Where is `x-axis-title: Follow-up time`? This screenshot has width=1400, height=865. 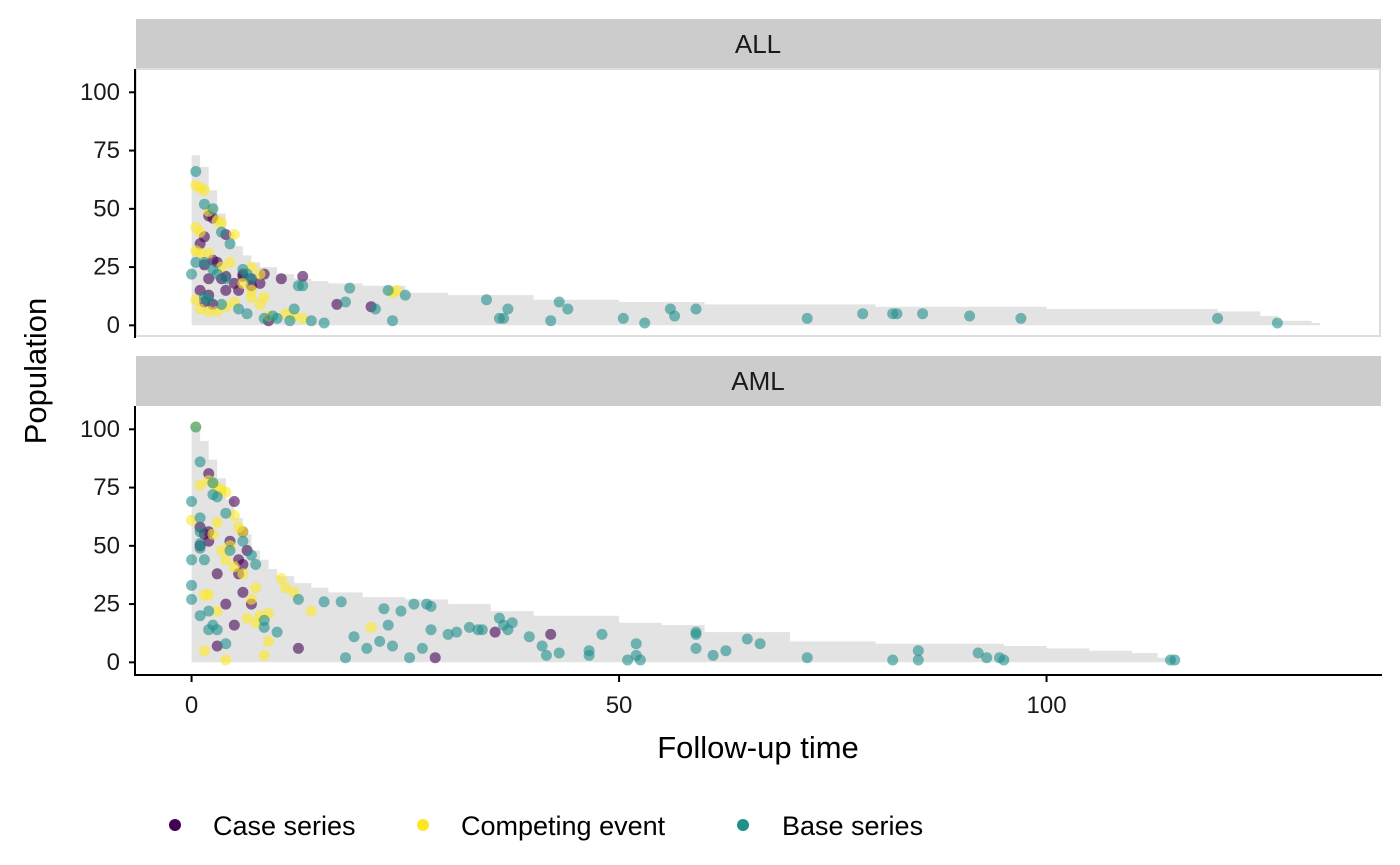 x-axis-title: Follow-up time is located at coordinates (758, 747).